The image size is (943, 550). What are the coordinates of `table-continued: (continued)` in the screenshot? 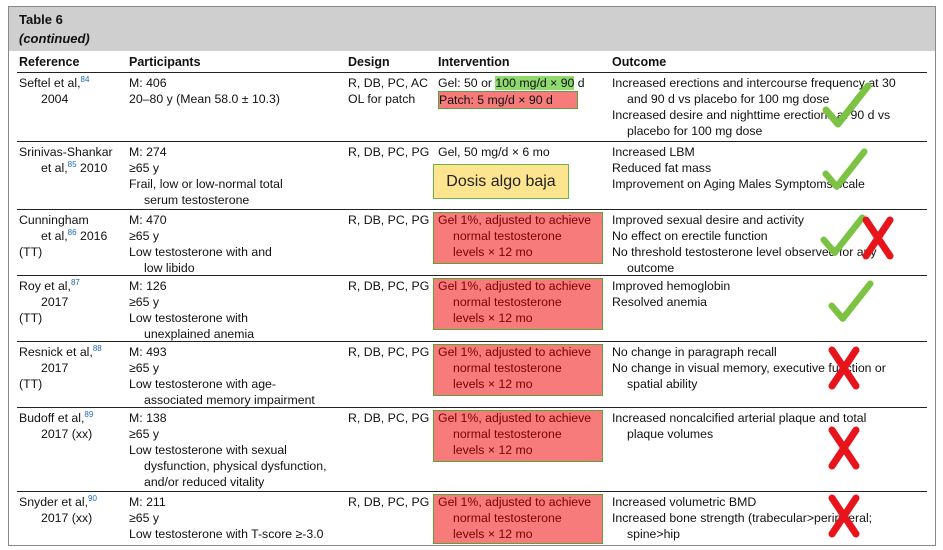 It's located at (54, 38).